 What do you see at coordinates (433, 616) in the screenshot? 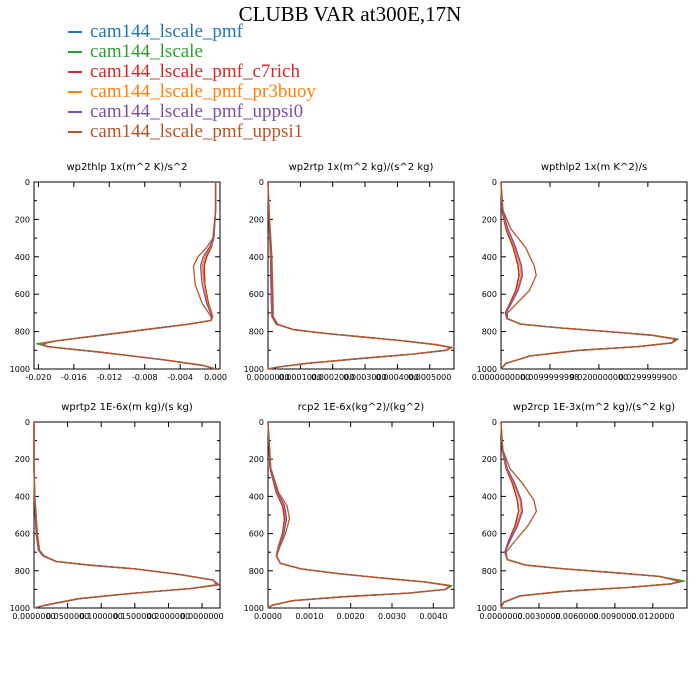
I see `x-tick-label: 0.0040` at bounding box center [433, 616].